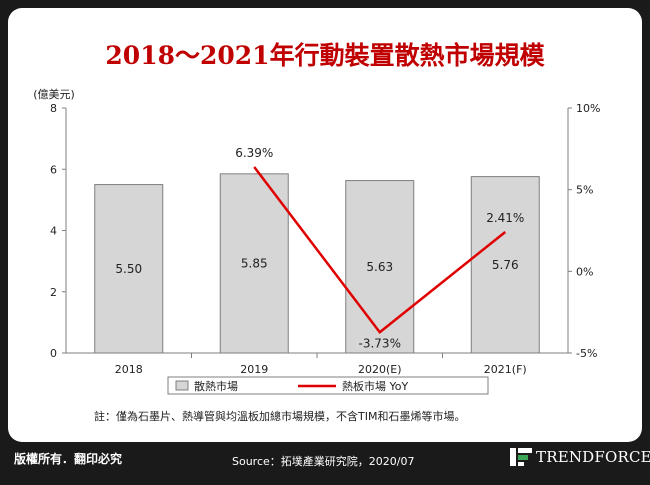 This screenshot has width=650, height=485. What do you see at coordinates (505, 369) in the screenshot?
I see `x-tick-label: 2021(F)` at bounding box center [505, 369].